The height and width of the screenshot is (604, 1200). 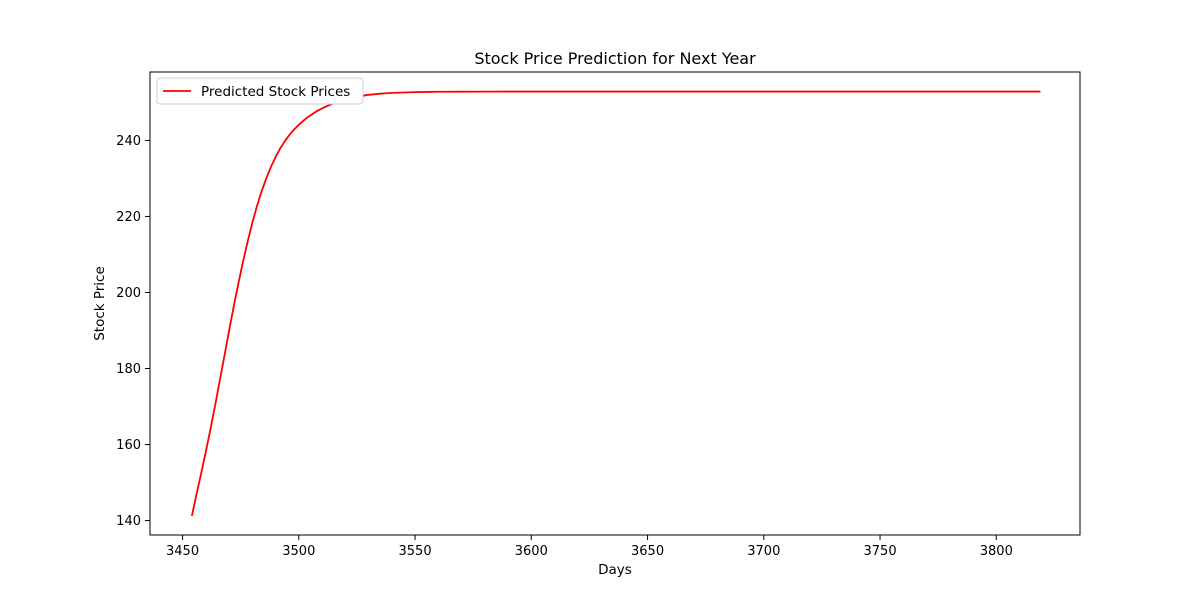 What do you see at coordinates (415, 551) in the screenshot?
I see `x-tick-label: 3550` at bounding box center [415, 551].